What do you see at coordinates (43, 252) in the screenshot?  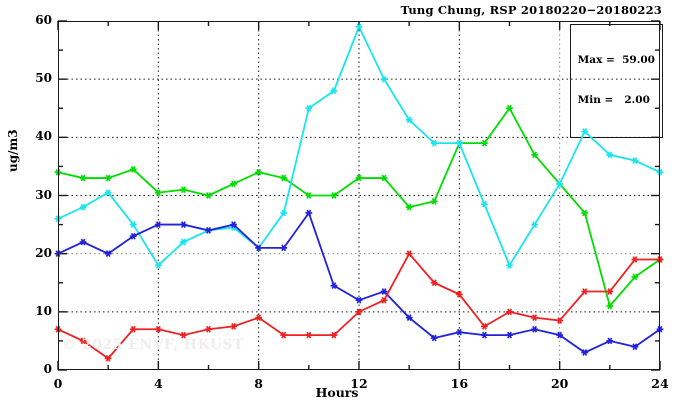 I see `y-tick-label: 20` at bounding box center [43, 252].